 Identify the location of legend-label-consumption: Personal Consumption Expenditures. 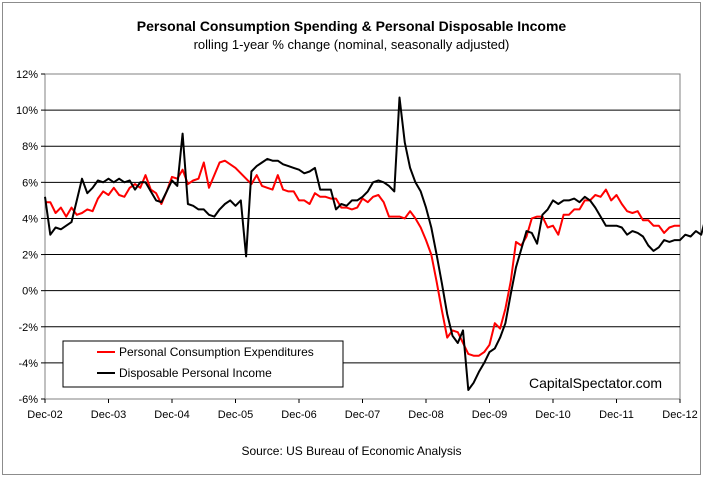
(216, 352).